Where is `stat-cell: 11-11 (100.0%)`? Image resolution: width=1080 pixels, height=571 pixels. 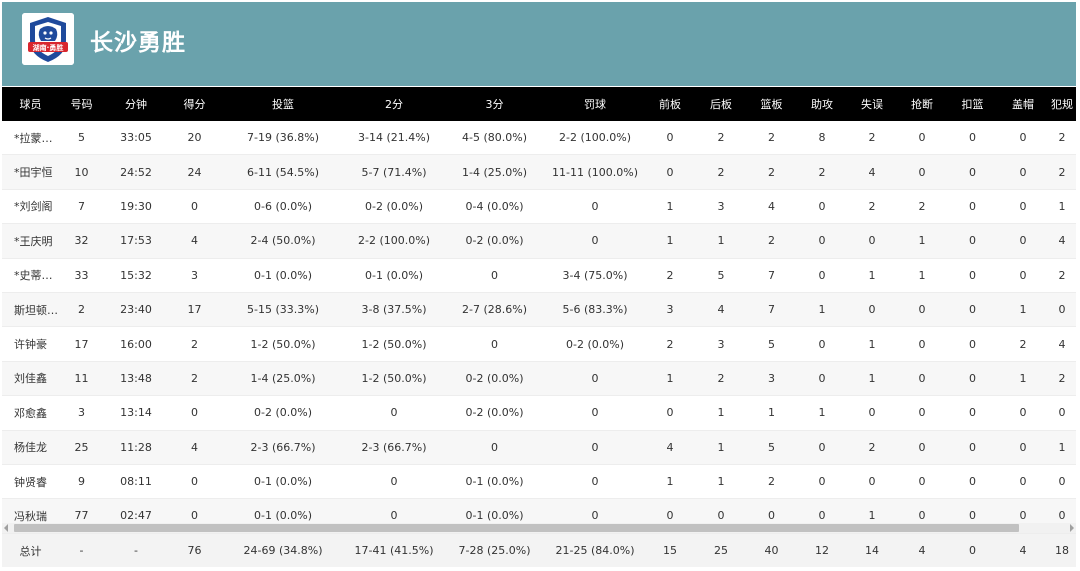
stat-cell: 11-11 (100.0%) is located at coordinates (595, 172).